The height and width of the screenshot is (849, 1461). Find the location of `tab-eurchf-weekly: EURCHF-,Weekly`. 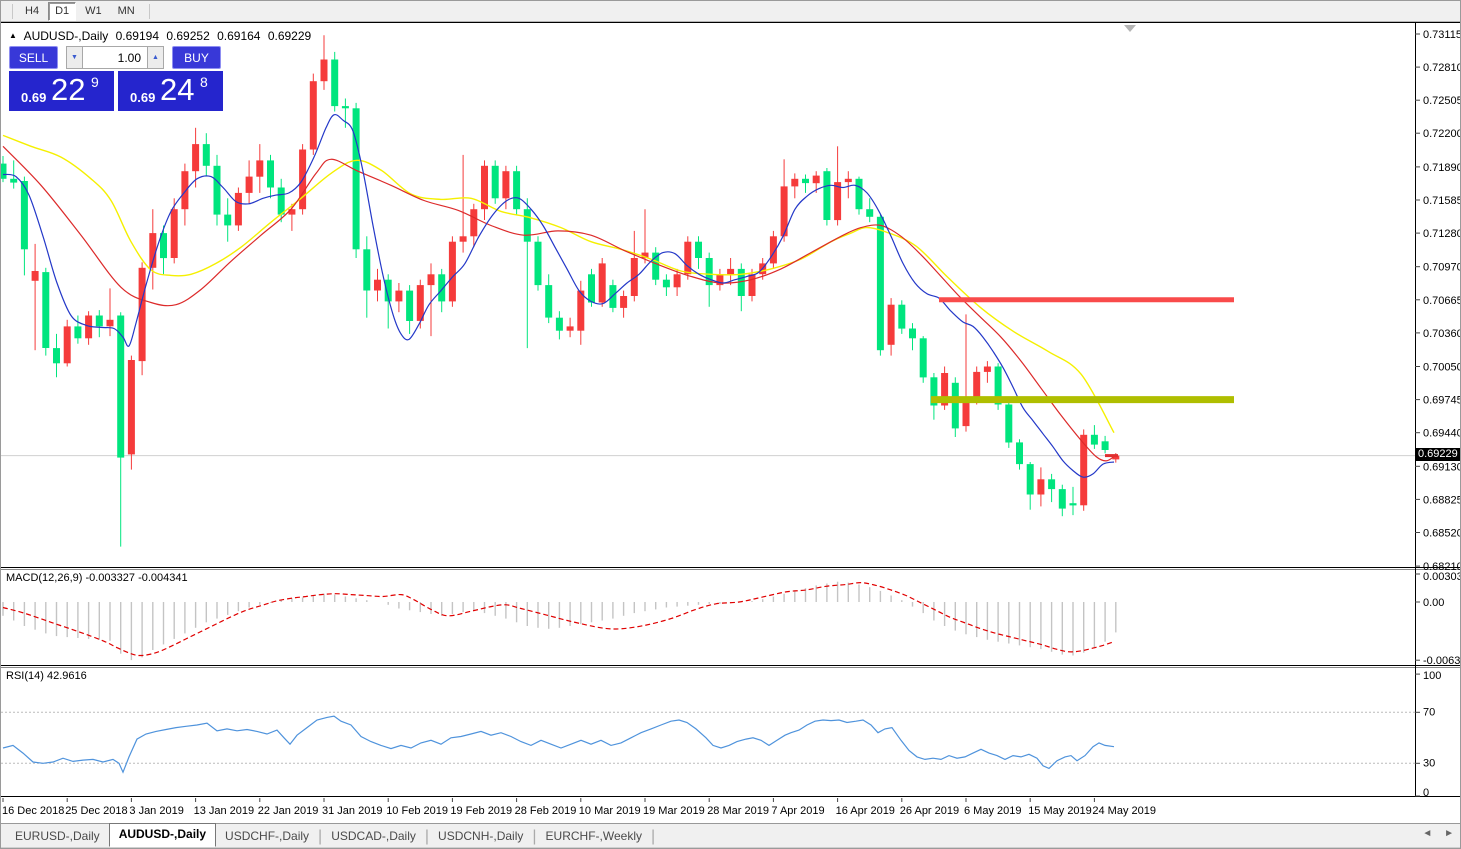

tab-eurchf-weekly: EURCHF-,Weekly is located at coordinates (593, 836).